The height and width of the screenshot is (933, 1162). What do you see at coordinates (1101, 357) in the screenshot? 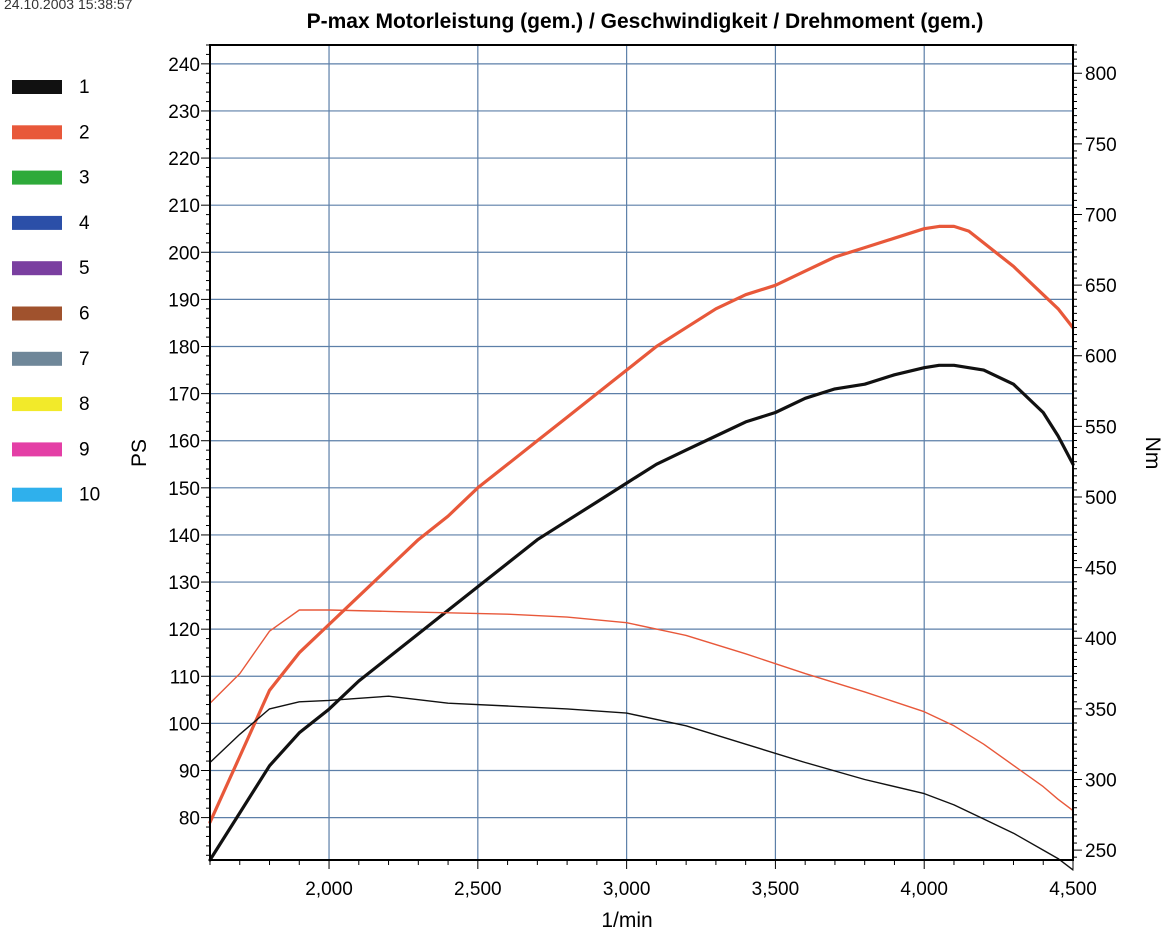
I see `y-right-tick-label: 600` at bounding box center [1101, 357].